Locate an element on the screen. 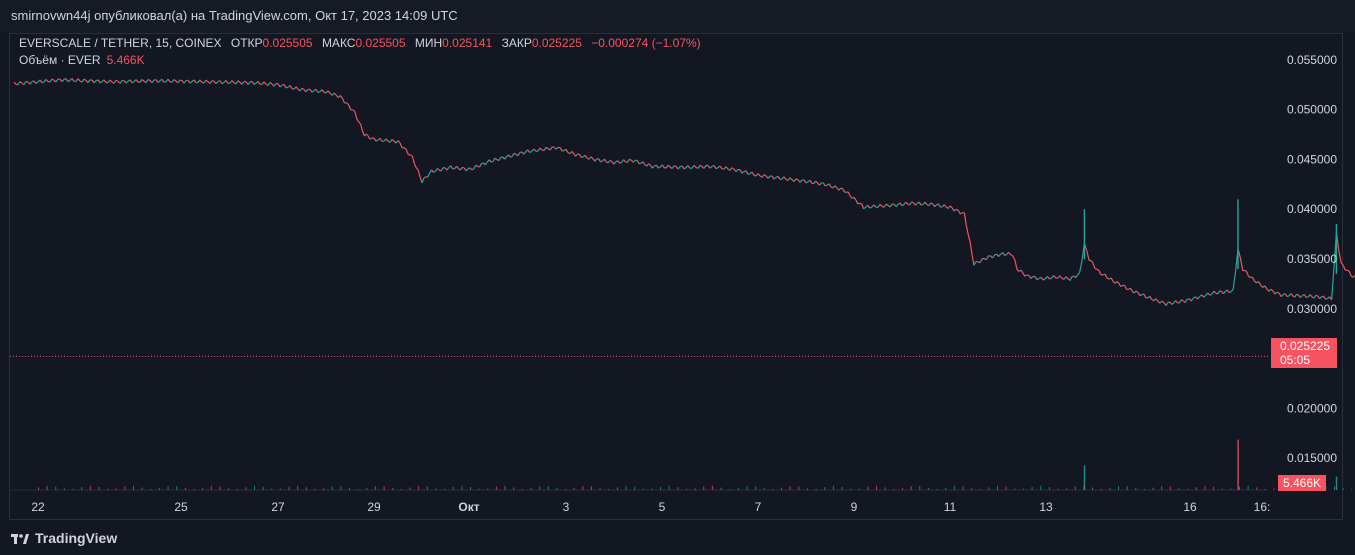 The height and width of the screenshot is (555, 1355). volume-value: 5.466K is located at coordinates (125, 60).